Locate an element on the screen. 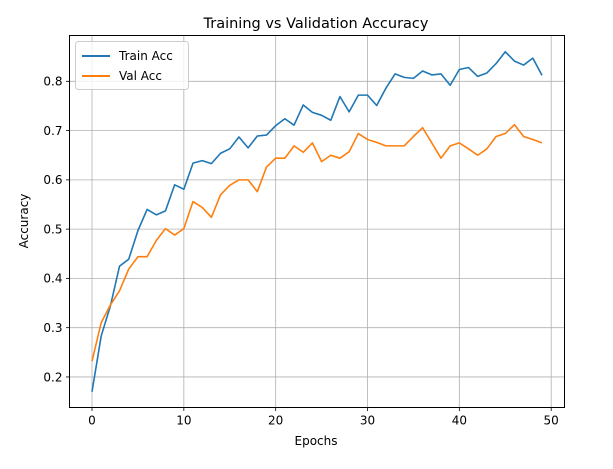 This screenshot has height=469, width=613. y-axis: 0.2 0.3 0.4 0.5 0.6 0.7 0.8 is located at coordinates (56, 229).